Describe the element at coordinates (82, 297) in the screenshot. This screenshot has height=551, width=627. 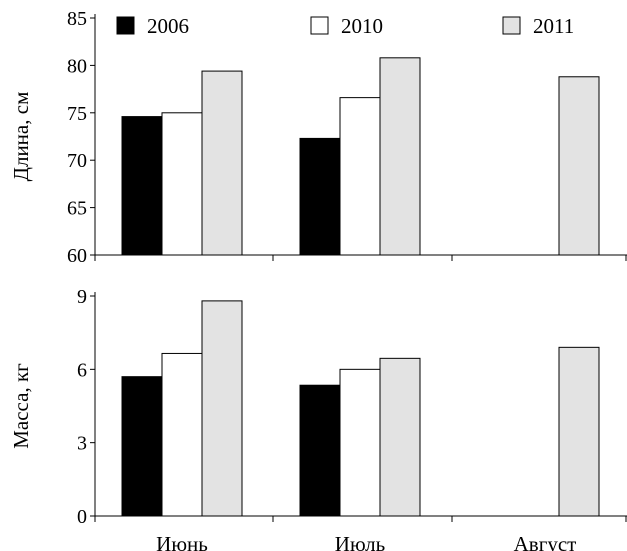
I see `y-tick-label: 9` at that location.